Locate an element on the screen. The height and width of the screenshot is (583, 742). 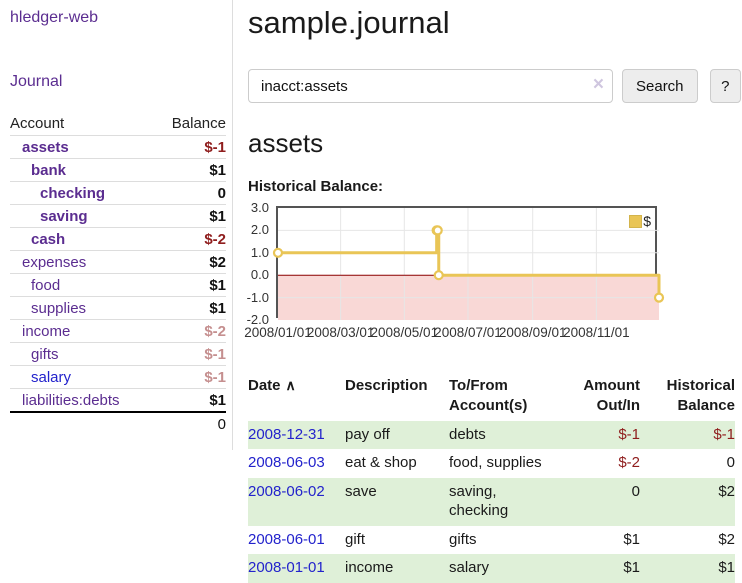
transaction-row: 2008-01-01 income salary $1 $1 is located at coordinates (491, 568).